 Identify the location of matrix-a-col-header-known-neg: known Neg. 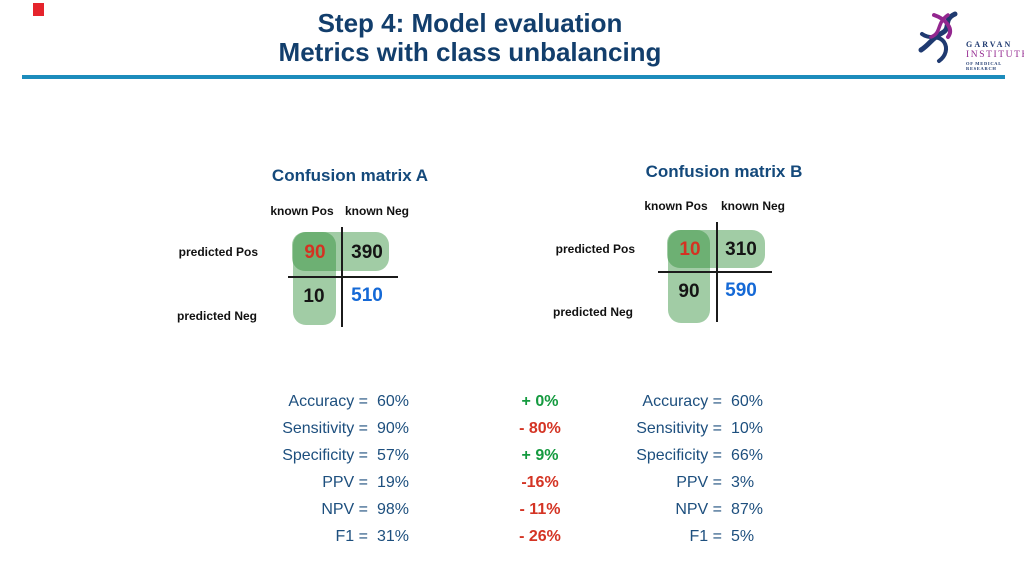
(376, 211).